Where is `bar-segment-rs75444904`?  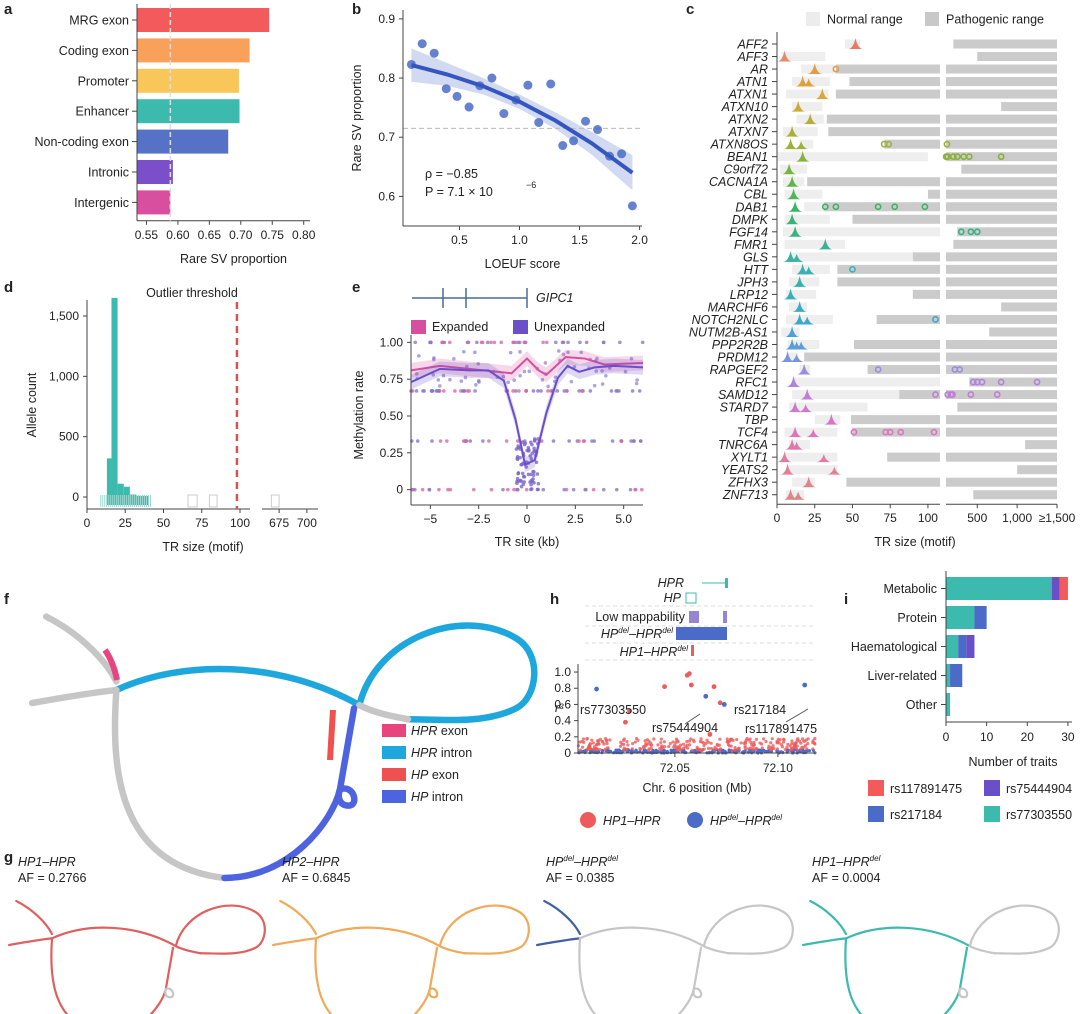 bar-segment-rs75444904 is located at coordinates (1055, 588).